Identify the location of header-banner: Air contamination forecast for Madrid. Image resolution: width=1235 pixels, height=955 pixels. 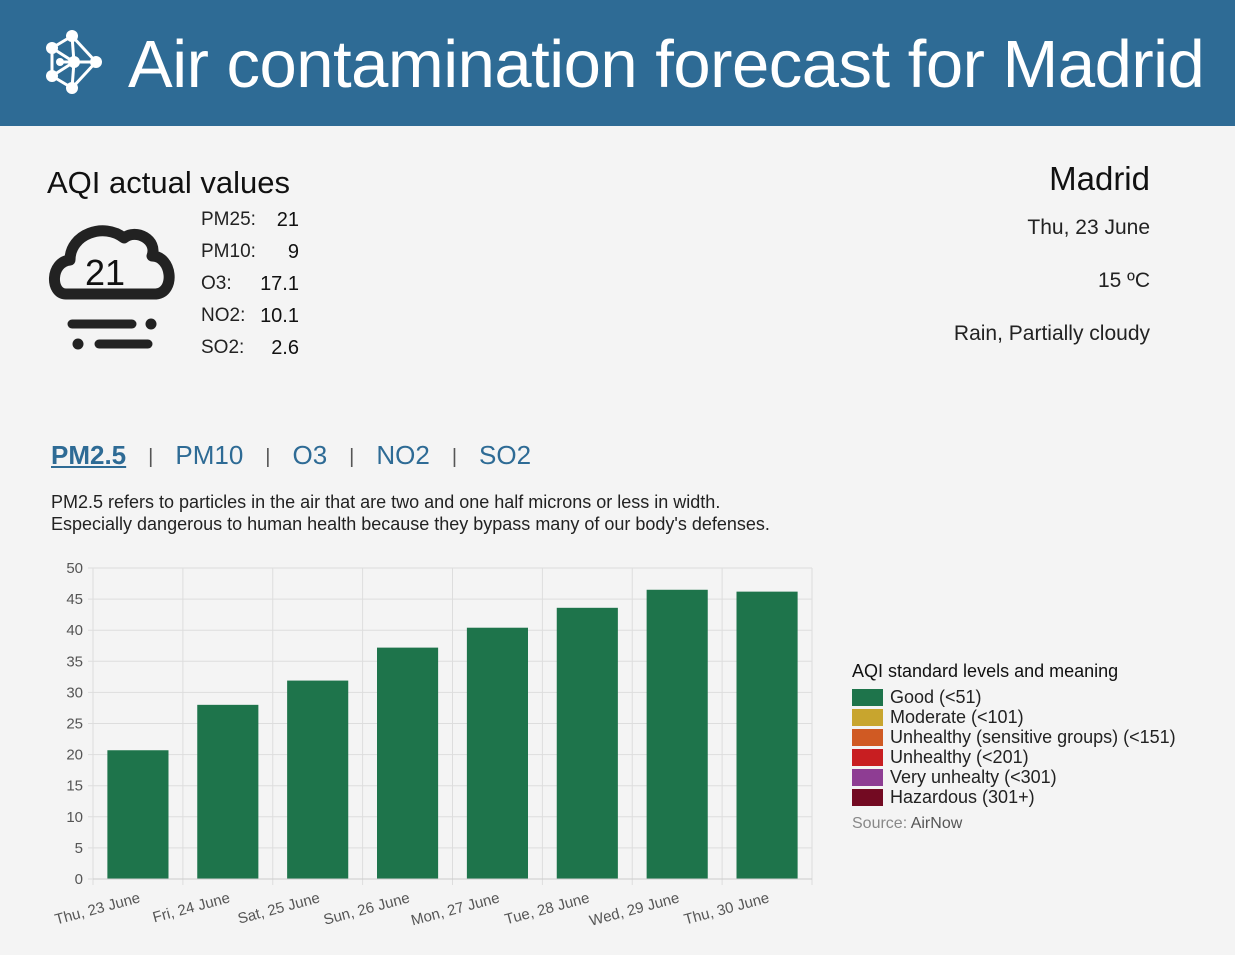
(617, 63).